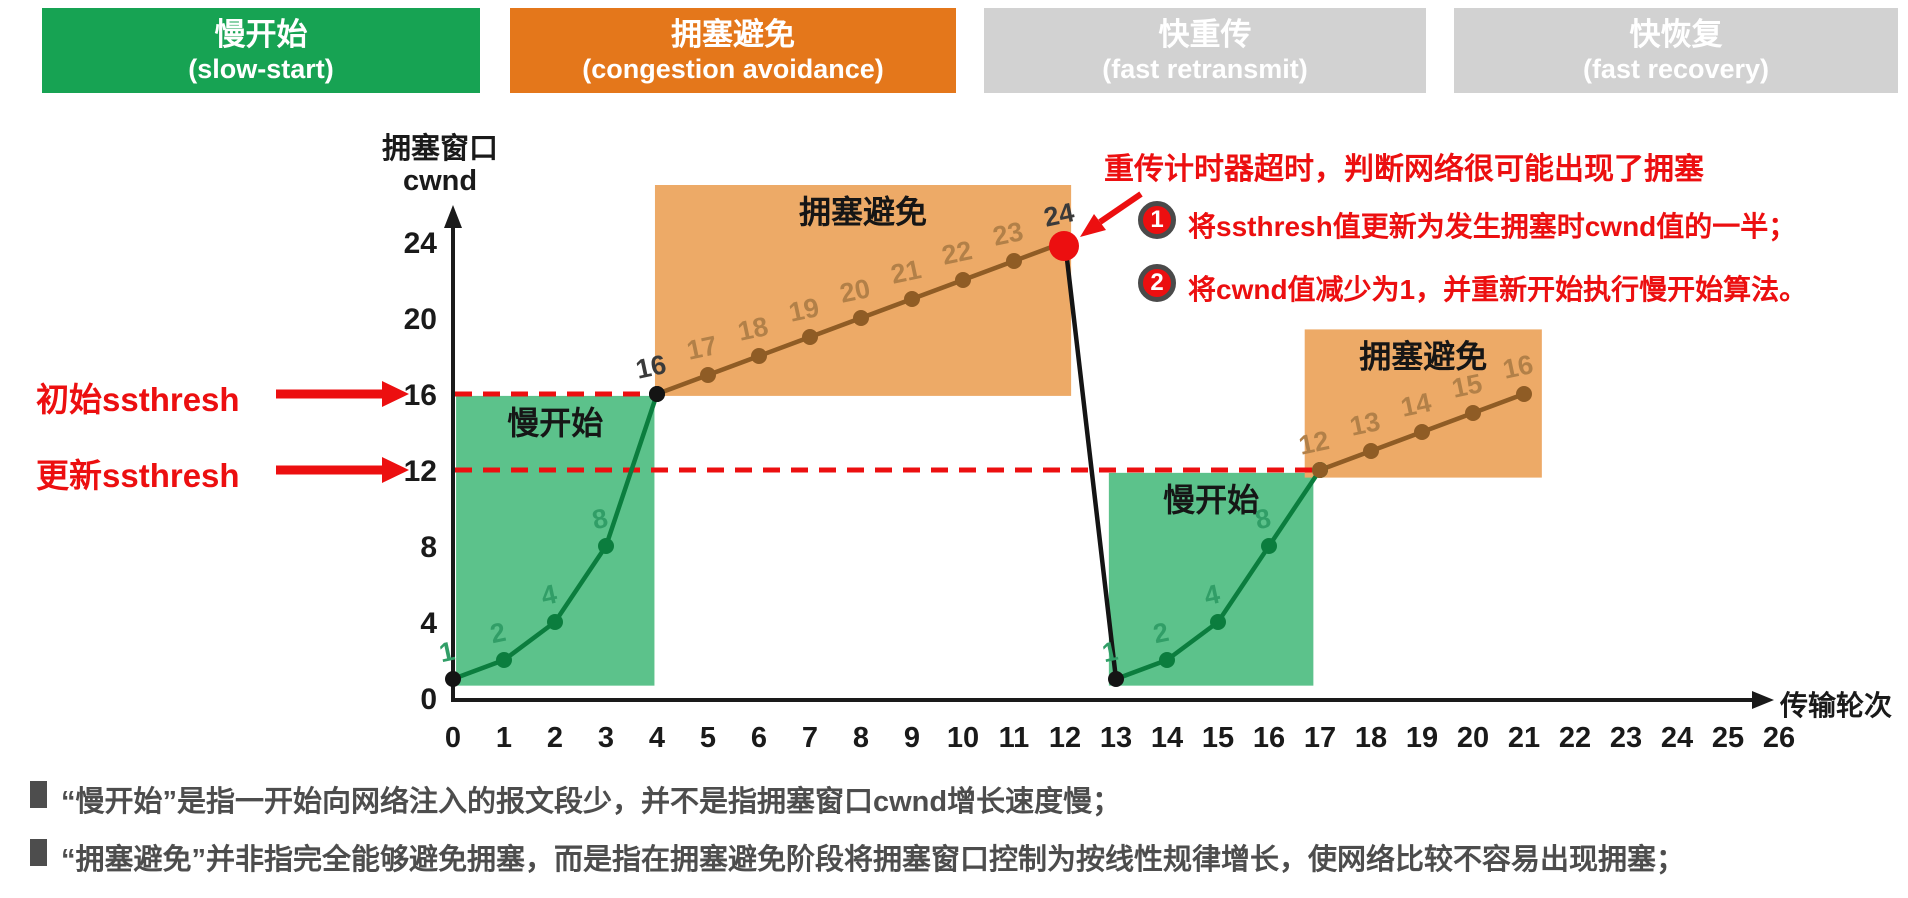 The width and height of the screenshot is (1908, 898). Describe the element at coordinates (555, 423) in the screenshot. I see `slow-start-region-1-label: 慢开始` at that location.